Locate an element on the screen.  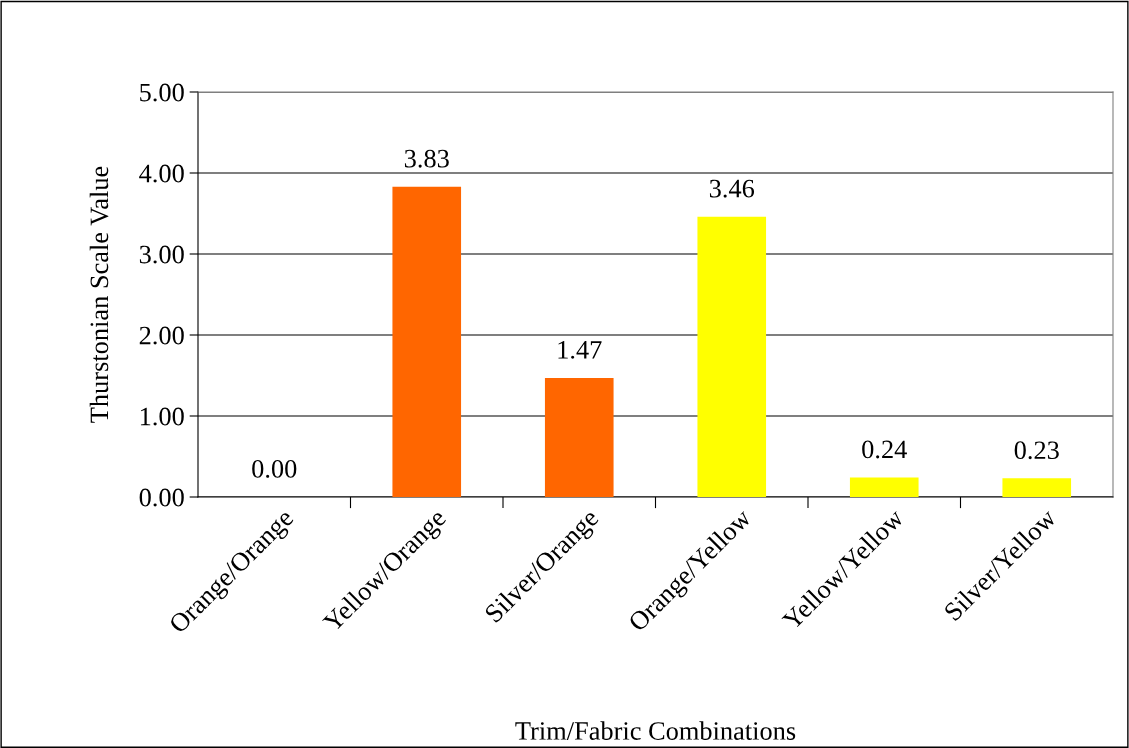
y-tick-label: 5.00 is located at coordinates (162, 92).